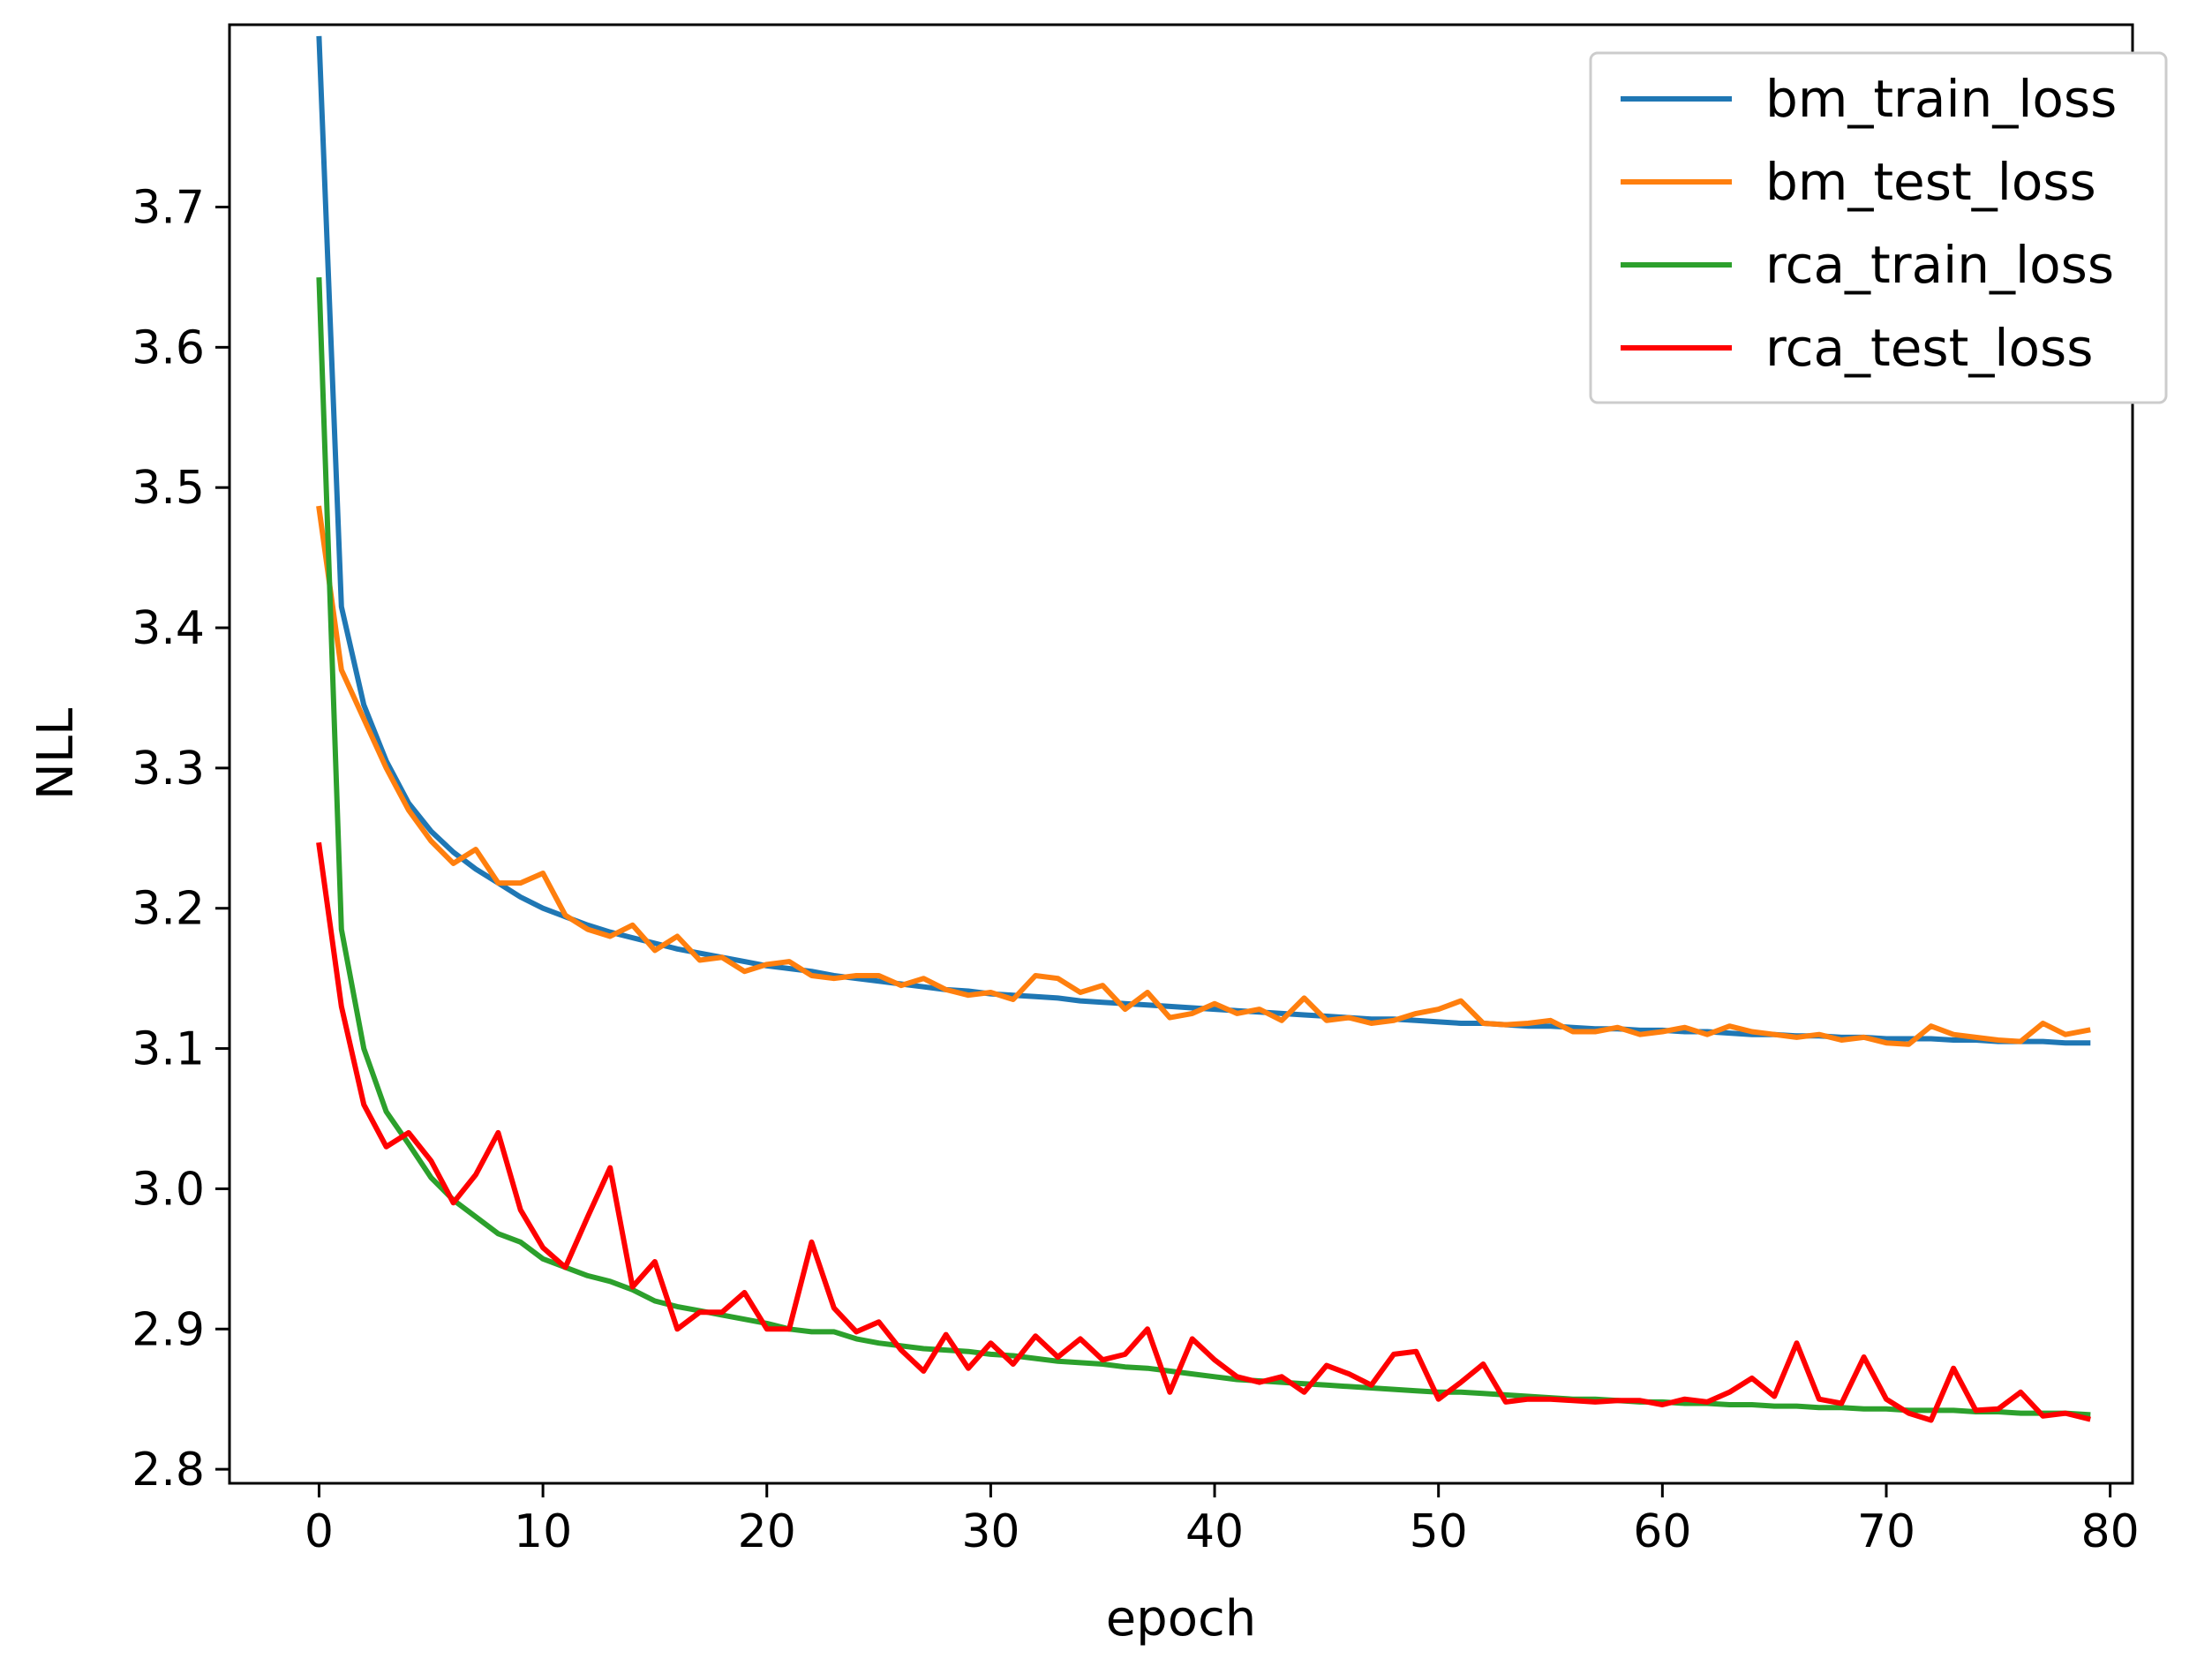  Describe the element at coordinates (168, 209) in the screenshot. I see `y-tick-label: 3.7` at that location.